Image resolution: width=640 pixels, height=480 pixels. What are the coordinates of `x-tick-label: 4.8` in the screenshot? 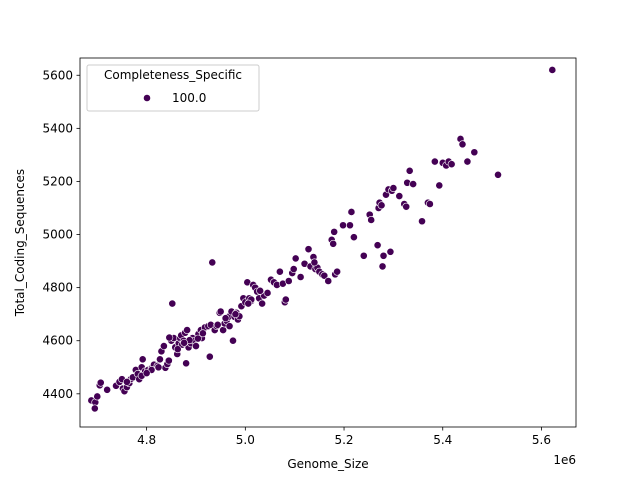 It's located at (146, 440).